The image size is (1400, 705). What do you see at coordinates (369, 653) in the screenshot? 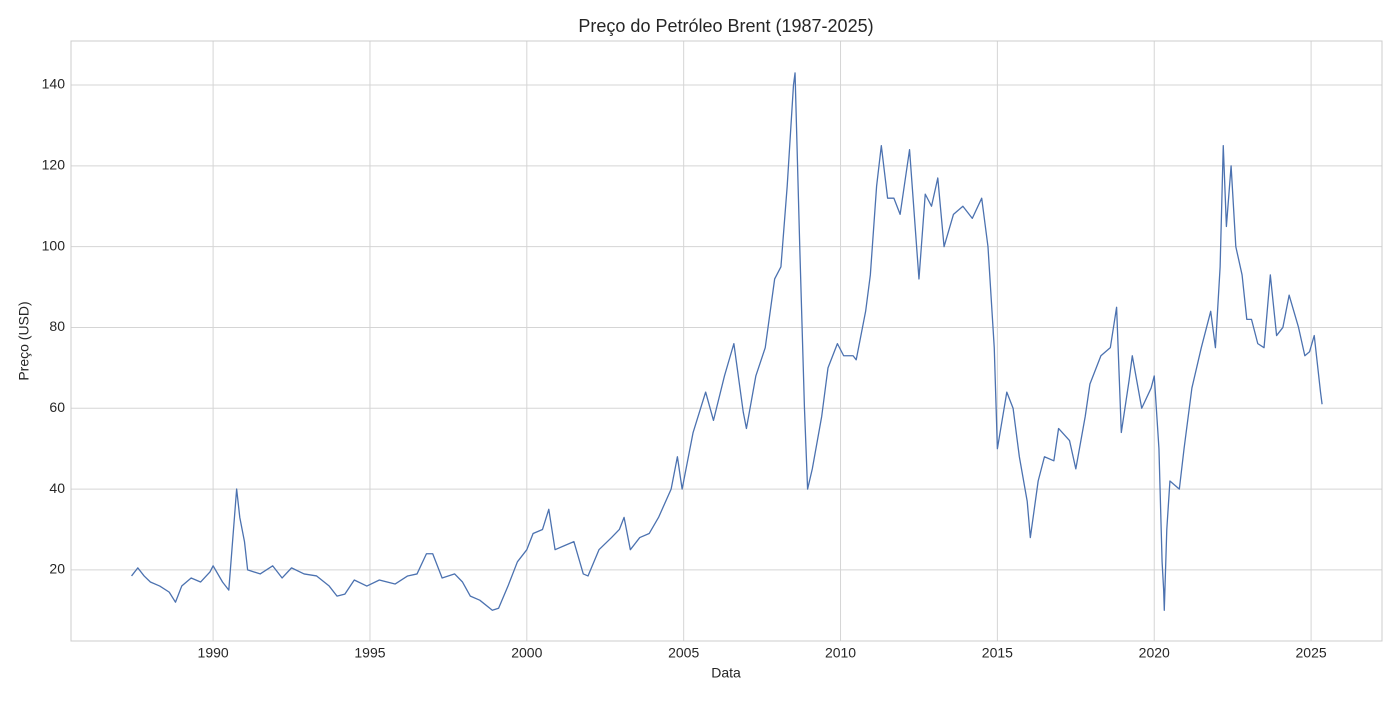
I see `x-tick-label: 1995` at bounding box center [369, 653].